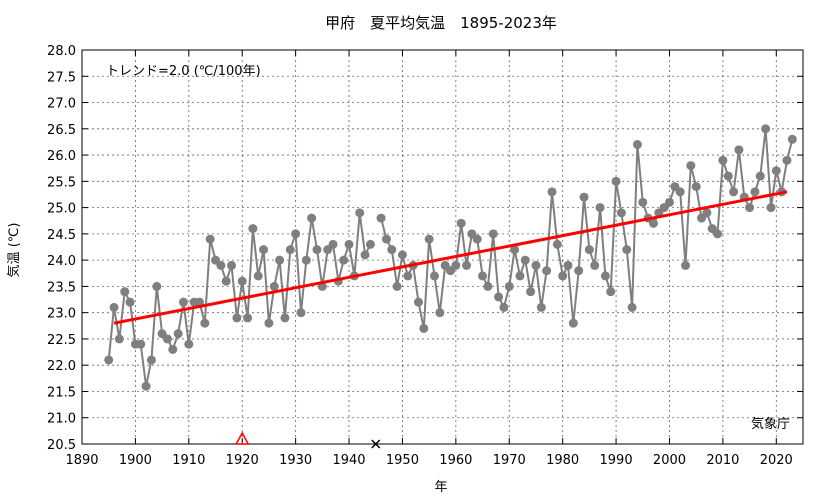 The height and width of the screenshot is (498, 833). I want to click on y-tick-label: 26.0, so click(61, 156).